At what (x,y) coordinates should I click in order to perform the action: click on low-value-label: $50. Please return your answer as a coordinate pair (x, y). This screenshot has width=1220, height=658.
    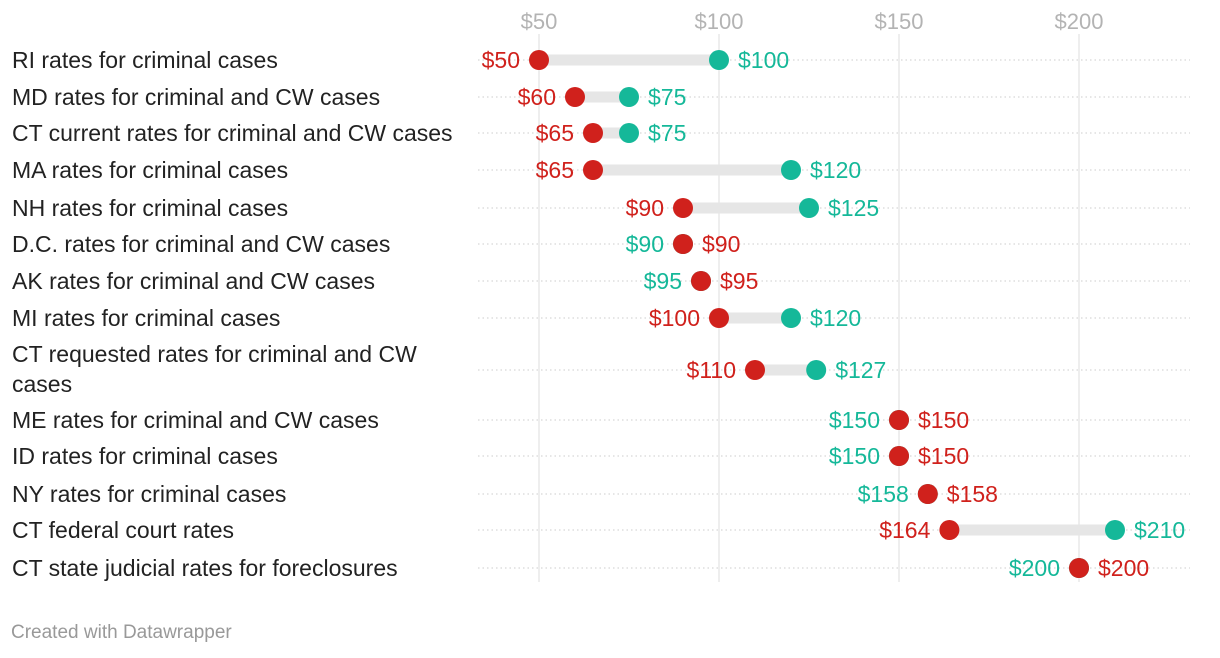
    Looking at the image, I should click on (501, 60).